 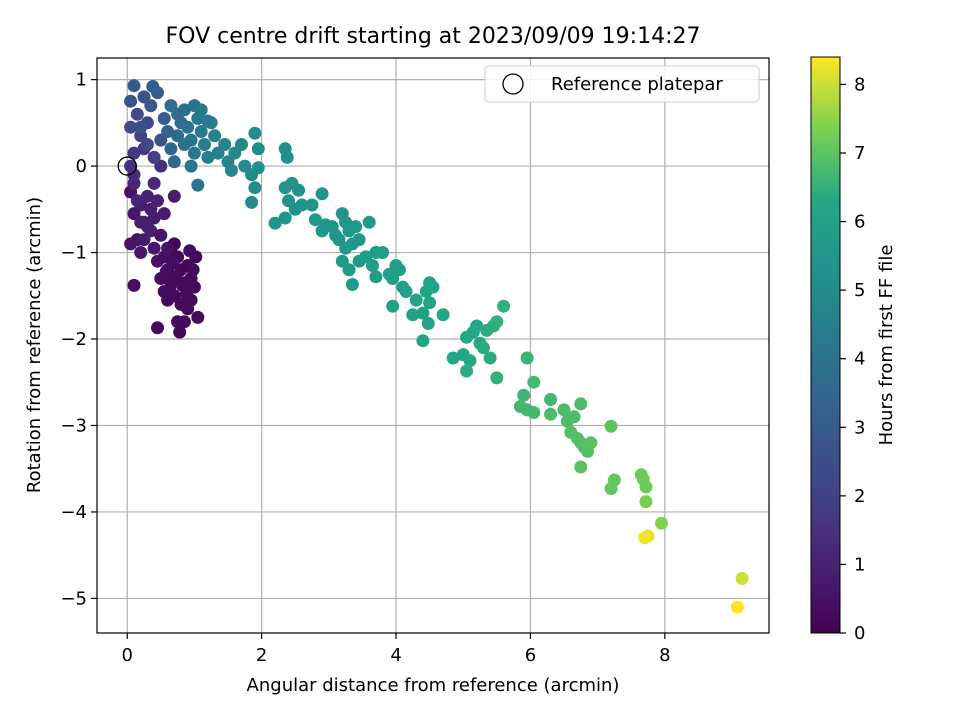 What do you see at coordinates (395, 655) in the screenshot?
I see `x-tick-label: 4` at bounding box center [395, 655].